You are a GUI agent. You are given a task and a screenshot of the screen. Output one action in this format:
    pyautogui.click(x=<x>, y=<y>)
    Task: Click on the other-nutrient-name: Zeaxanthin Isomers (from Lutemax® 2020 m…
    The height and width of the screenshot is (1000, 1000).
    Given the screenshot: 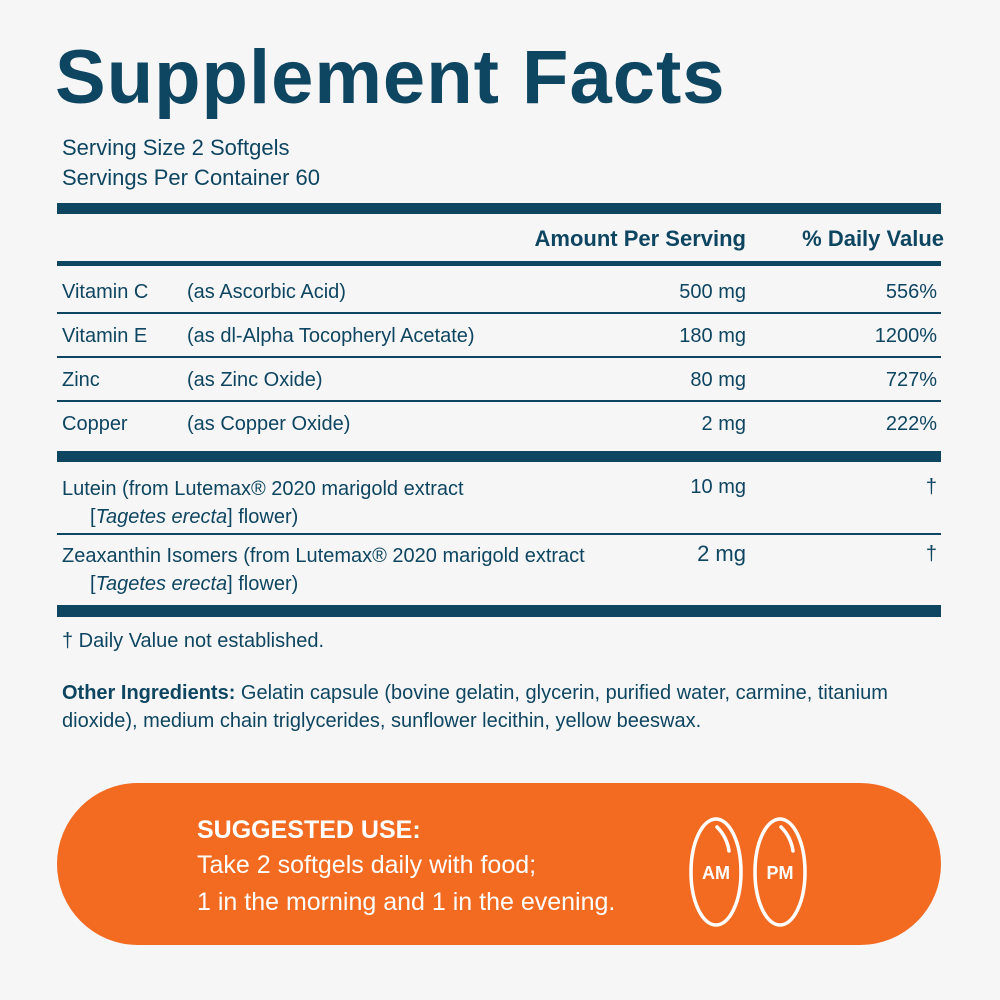 What is the action you would take?
    pyautogui.click(x=323, y=570)
    